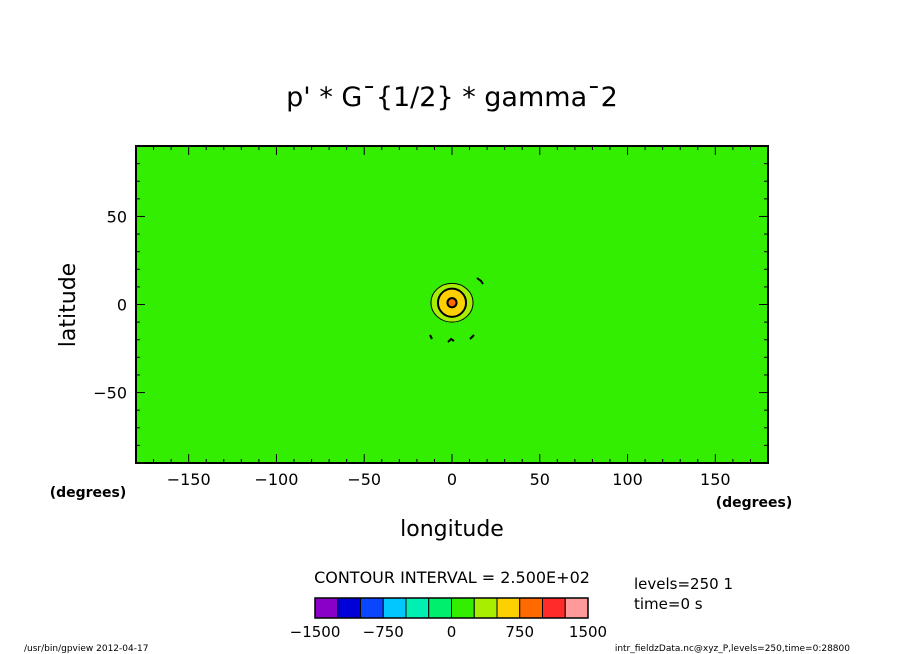 The width and height of the screenshot is (904, 654). Describe the element at coordinates (68, 305) in the screenshot. I see `y-axis-label: latitude` at that location.